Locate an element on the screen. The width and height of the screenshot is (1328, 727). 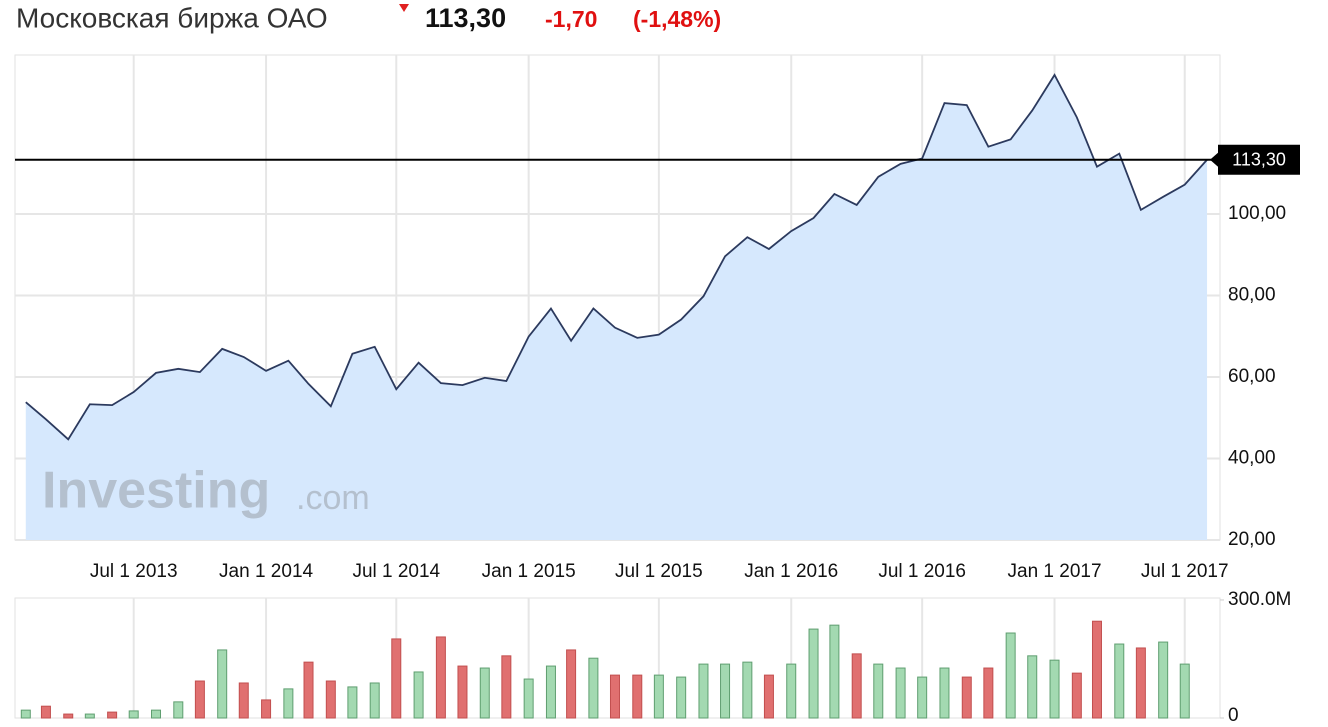
change: -1,70 is located at coordinates (571, 19).